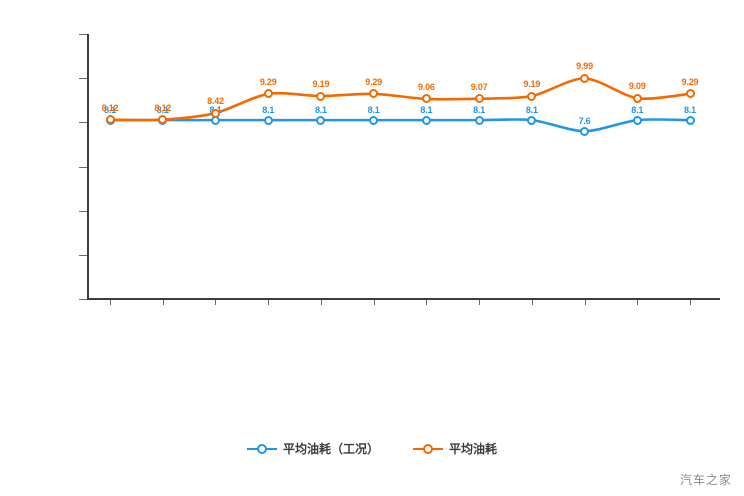 The image size is (744, 496). What do you see at coordinates (584, 121) in the screenshot?
I see `data-point-label: 7.6` at bounding box center [584, 121].